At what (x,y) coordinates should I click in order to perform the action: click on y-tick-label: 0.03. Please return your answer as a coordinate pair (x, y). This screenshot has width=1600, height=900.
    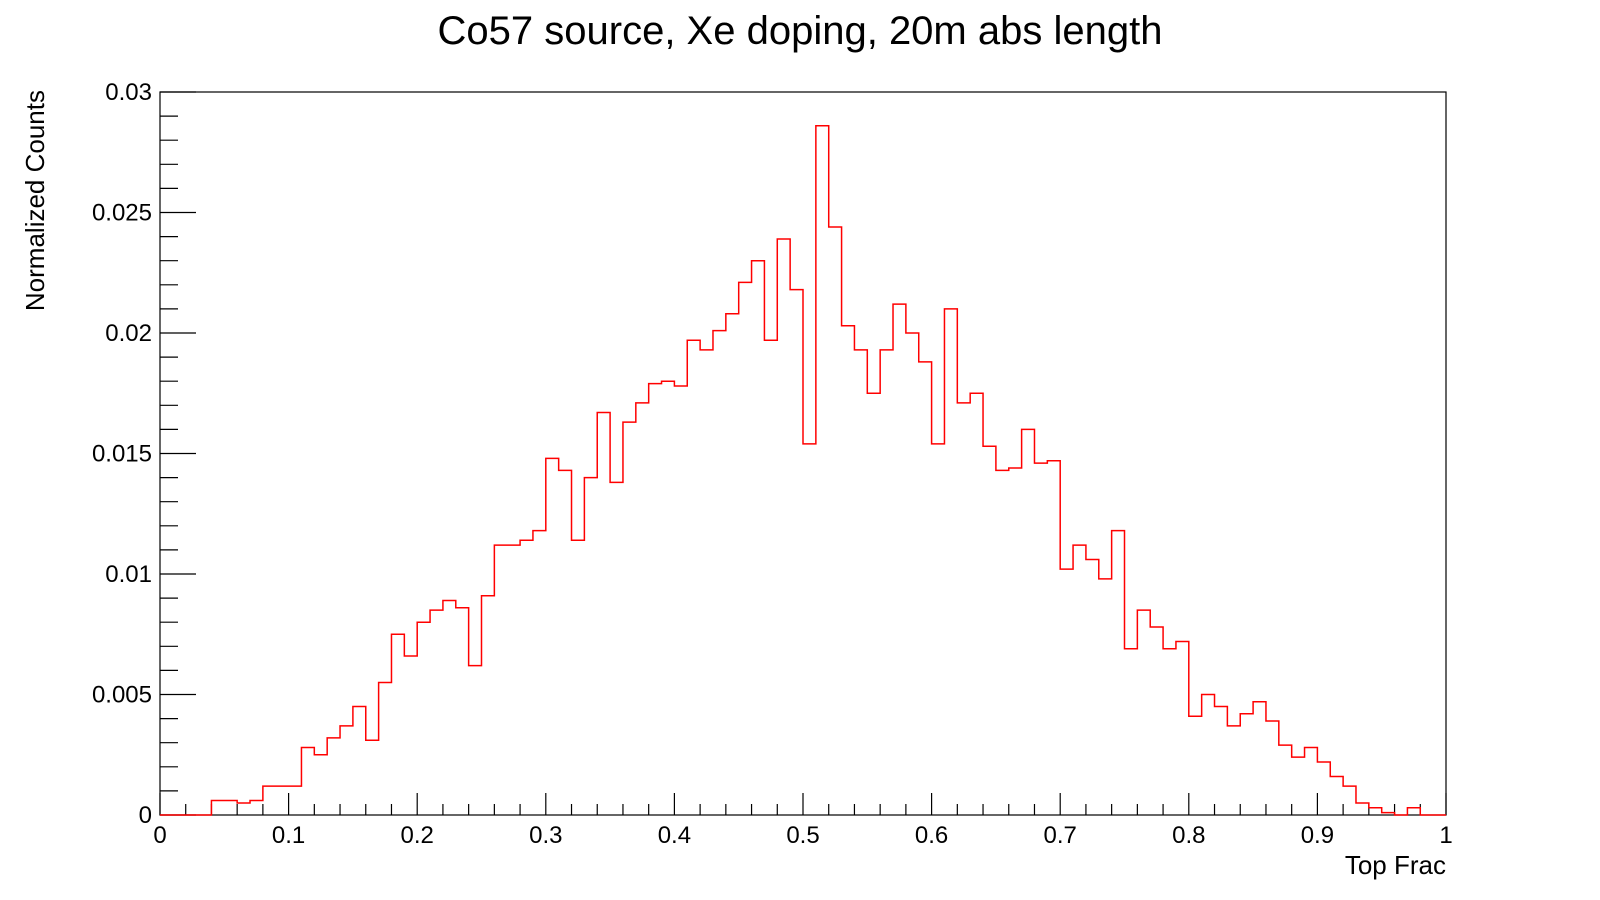
    Looking at the image, I should click on (128, 92).